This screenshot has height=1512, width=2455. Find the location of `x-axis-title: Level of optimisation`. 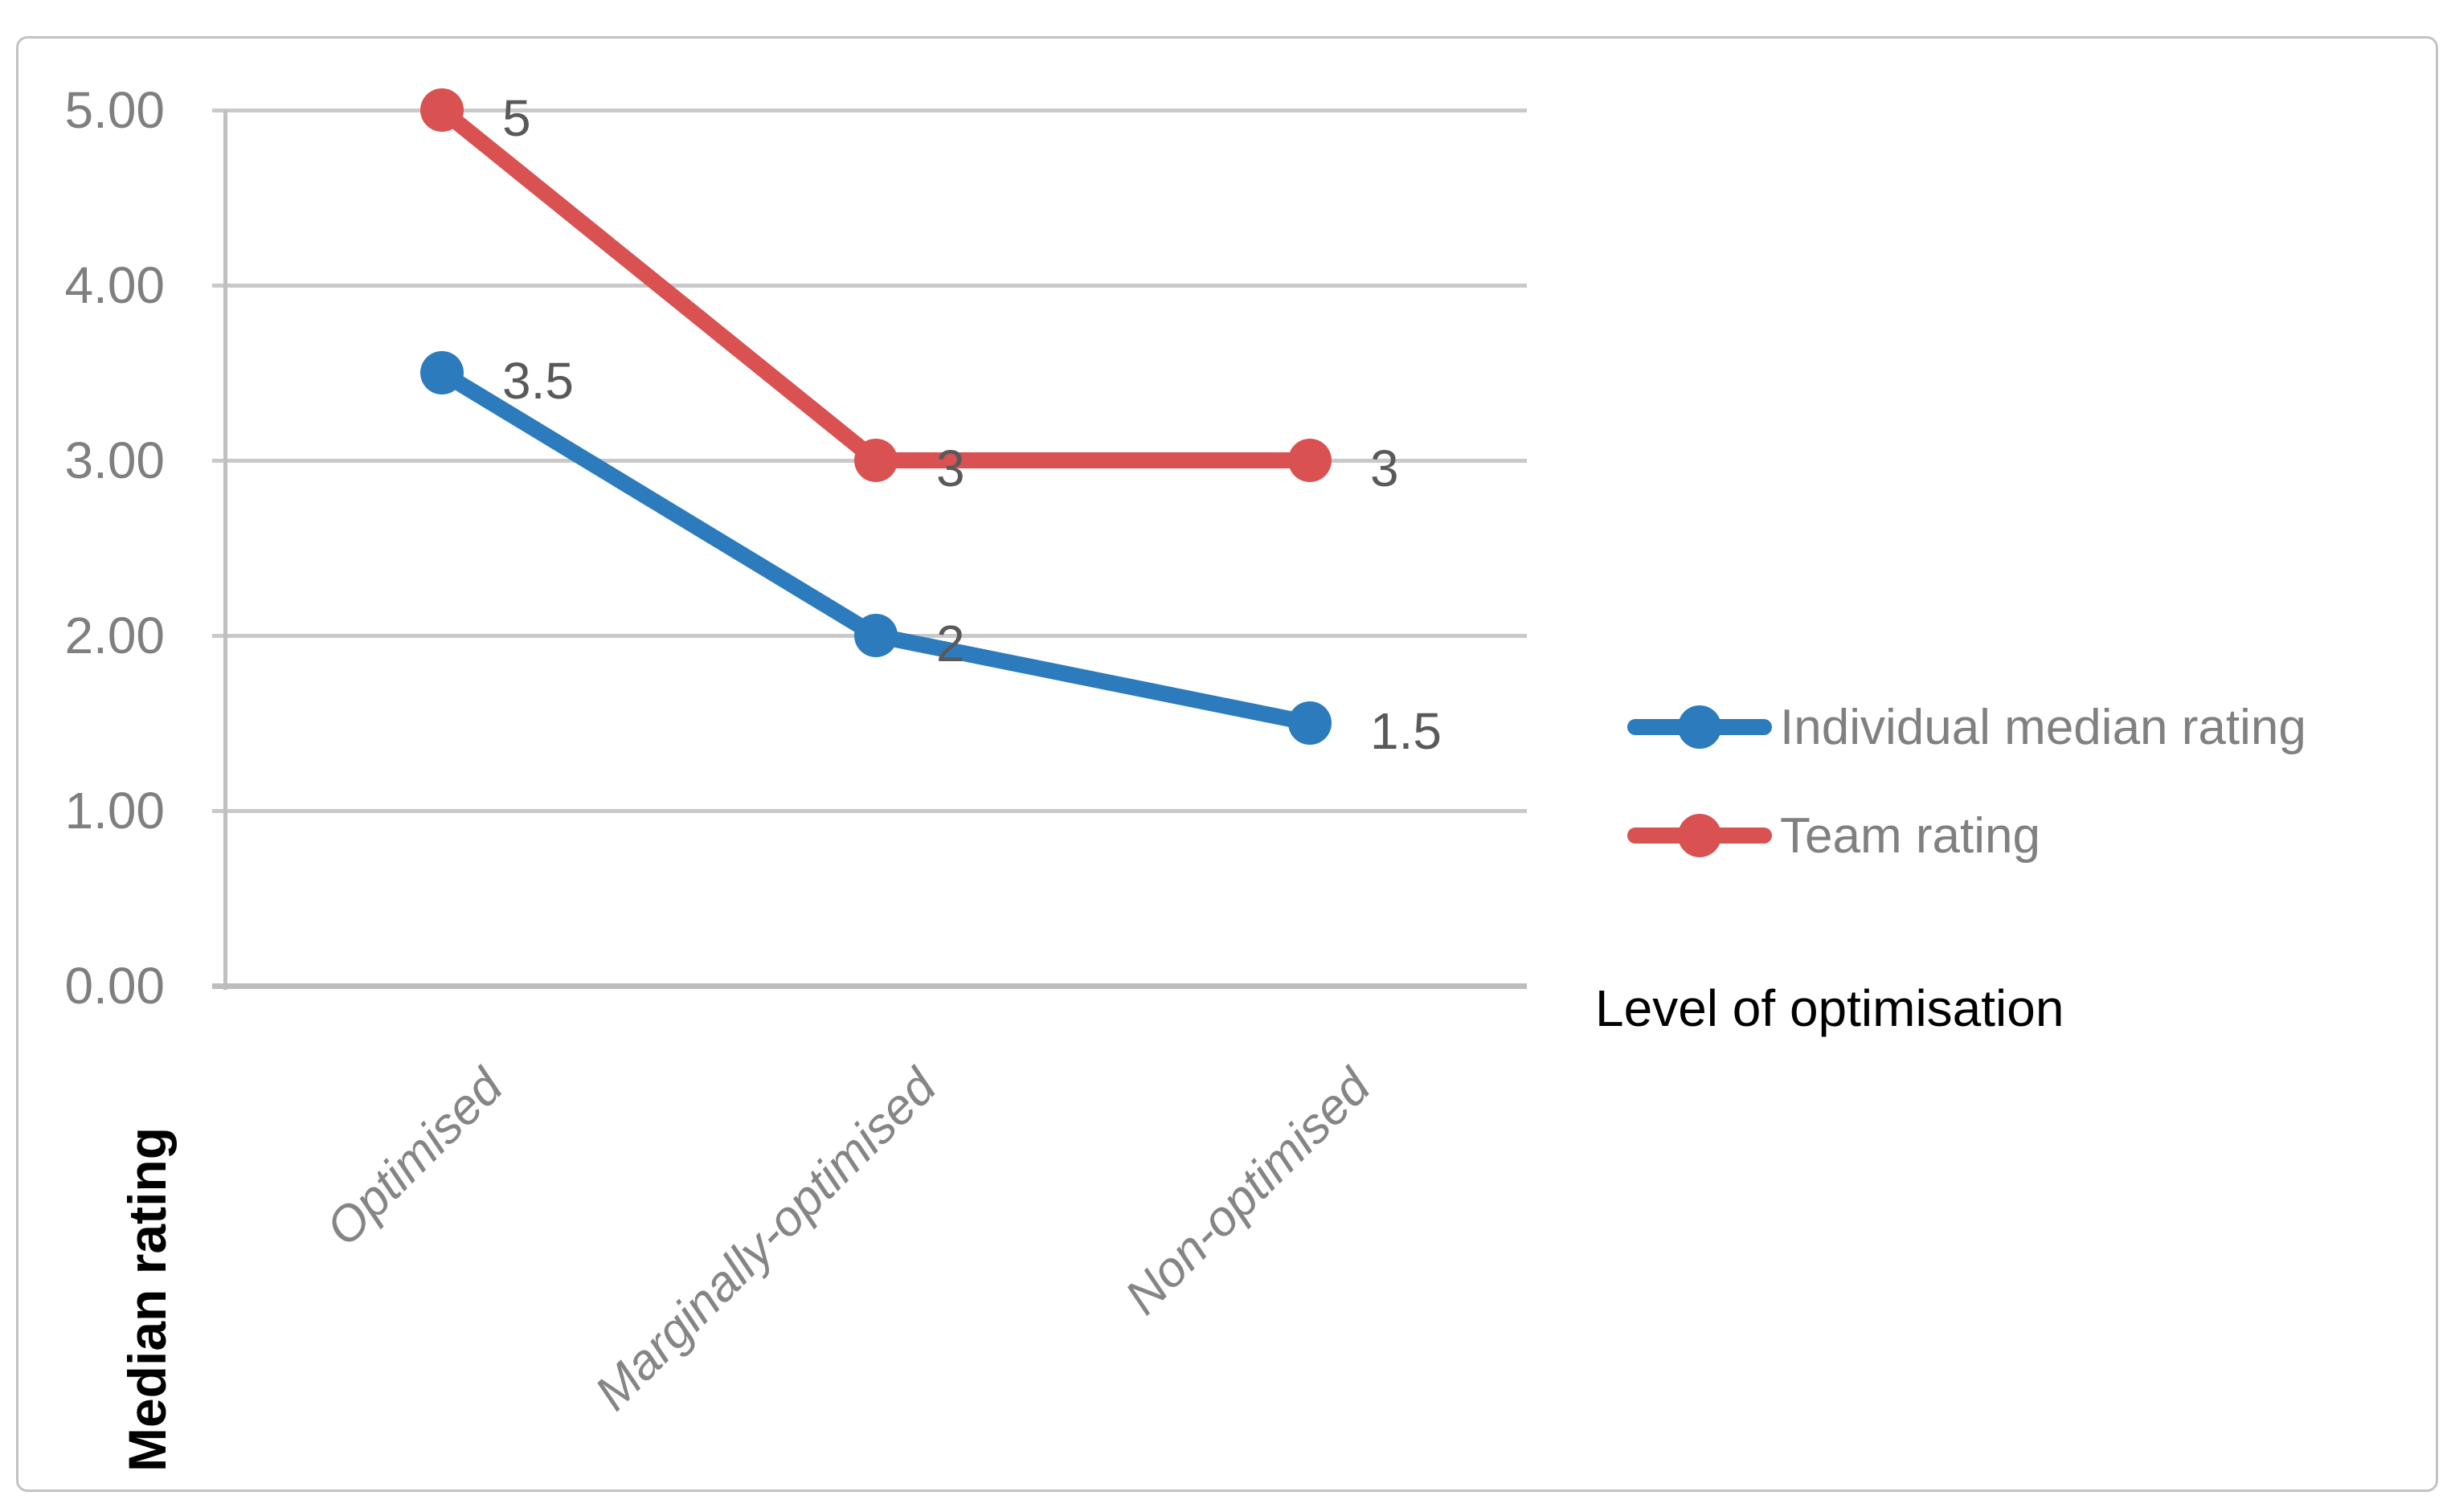

x-axis-title: Level of optimisation is located at coordinates (1830, 1008).